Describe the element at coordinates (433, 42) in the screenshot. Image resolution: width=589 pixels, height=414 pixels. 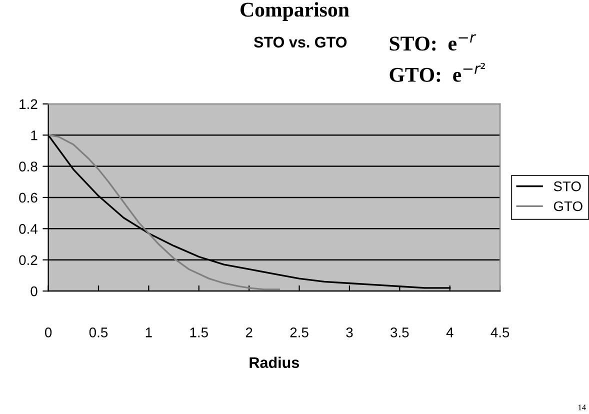
I see `text: STO: e$^{−r}$` at that location.